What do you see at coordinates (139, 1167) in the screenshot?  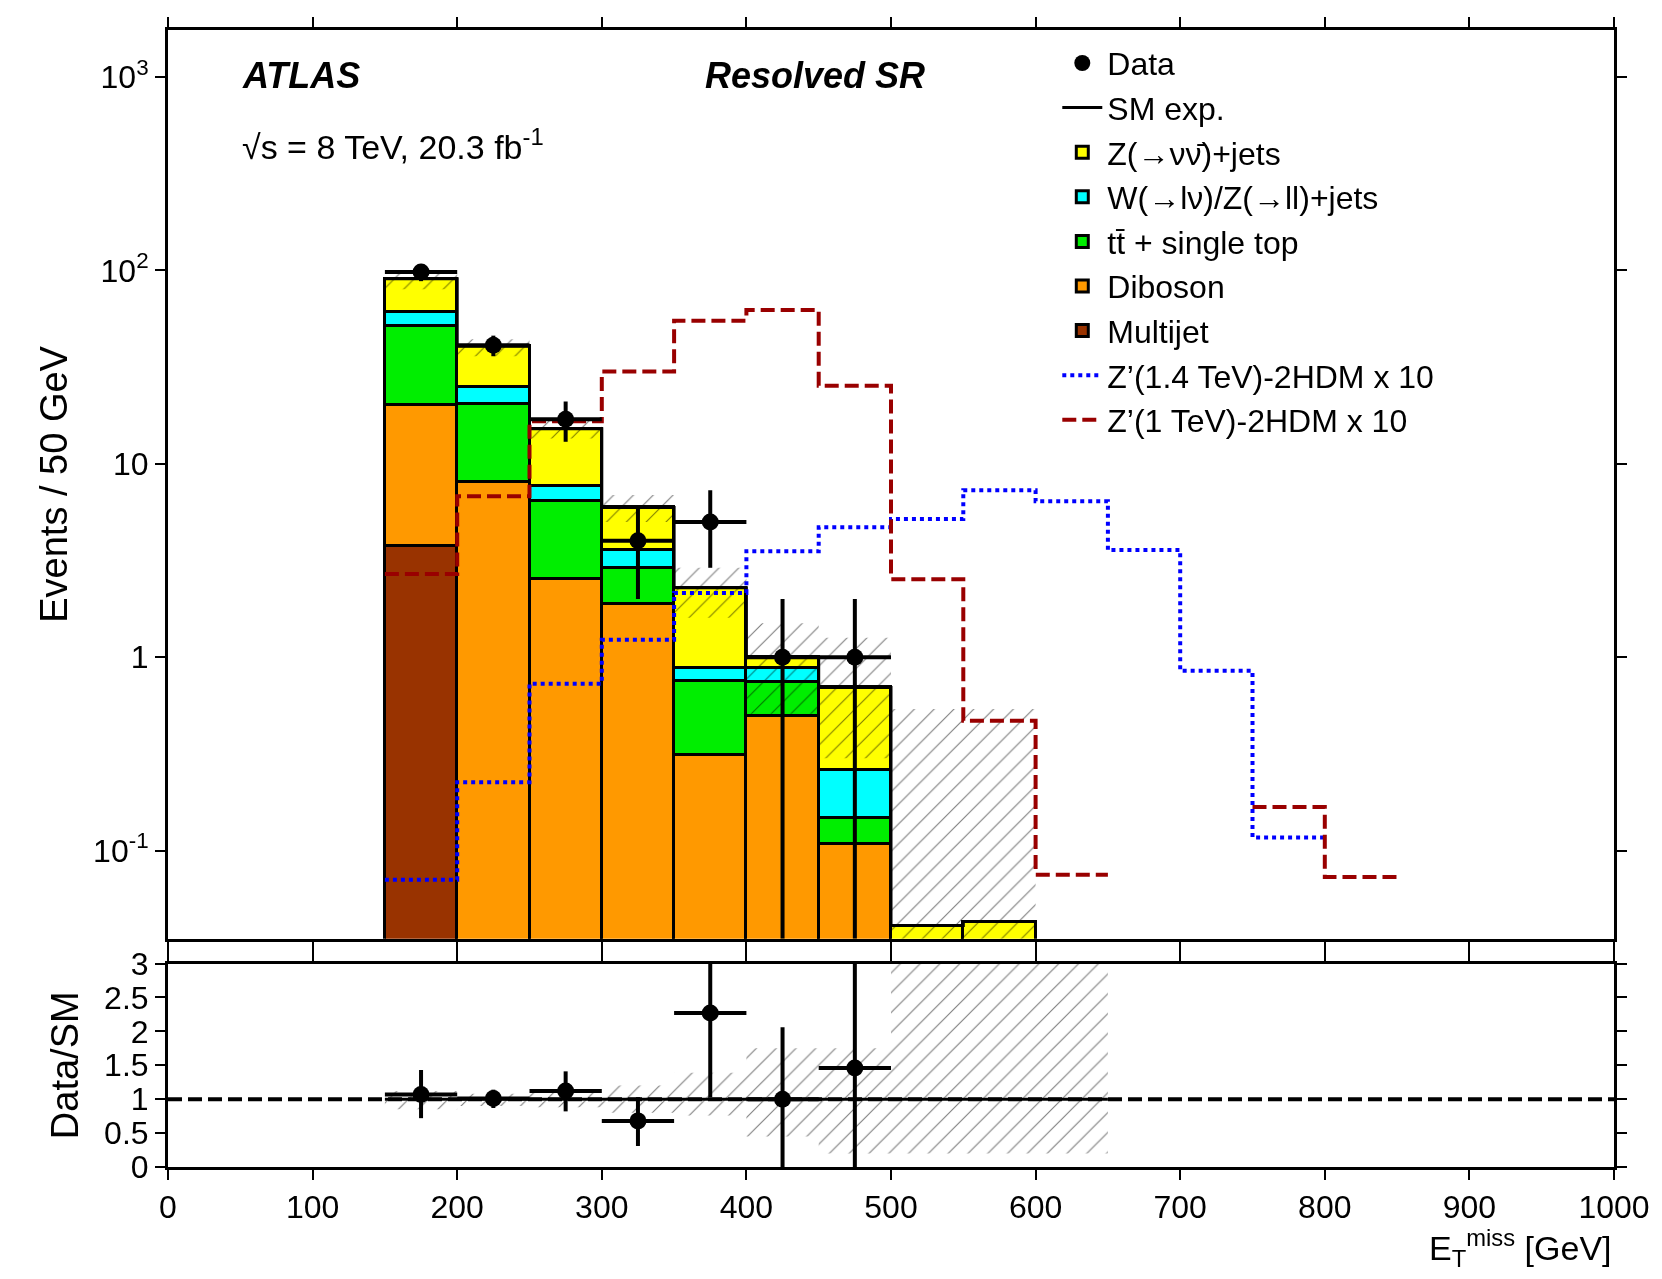 I see `y-tick-label: 0` at bounding box center [139, 1167].